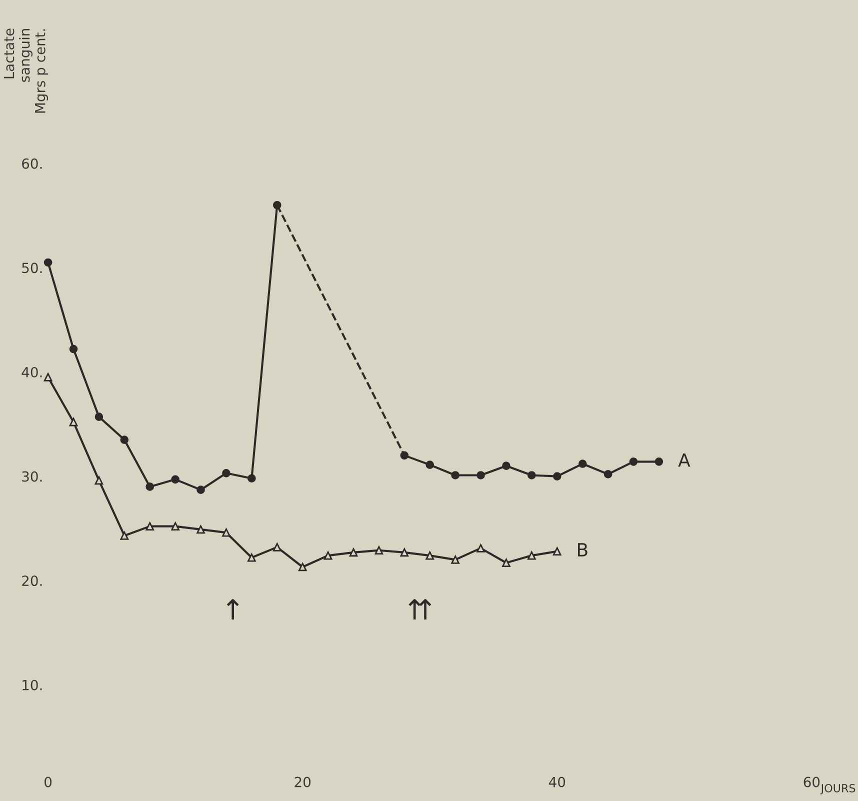 This screenshot has height=801, width=858. I want to click on x-tick-label: 20, so click(302, 782).